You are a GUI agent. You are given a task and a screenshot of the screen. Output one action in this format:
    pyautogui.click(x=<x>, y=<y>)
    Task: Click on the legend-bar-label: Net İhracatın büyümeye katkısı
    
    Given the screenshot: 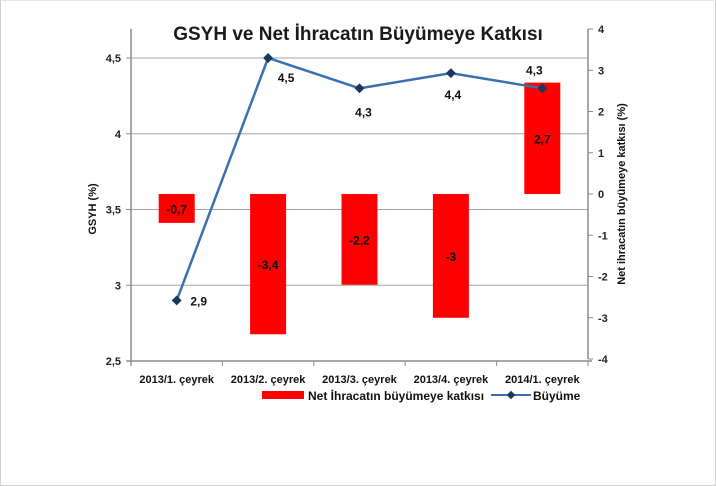 What is the action you would take?
    pyautogui.click(x=396, y=395)
    